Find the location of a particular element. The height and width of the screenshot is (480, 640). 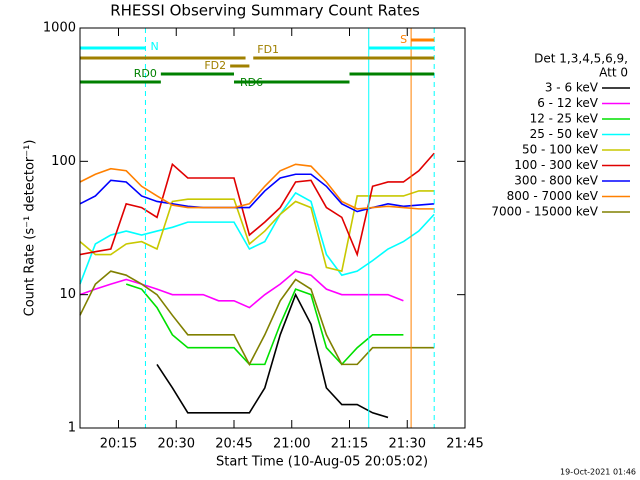

flag-label: FD1 is located at coordinates (268, 49).